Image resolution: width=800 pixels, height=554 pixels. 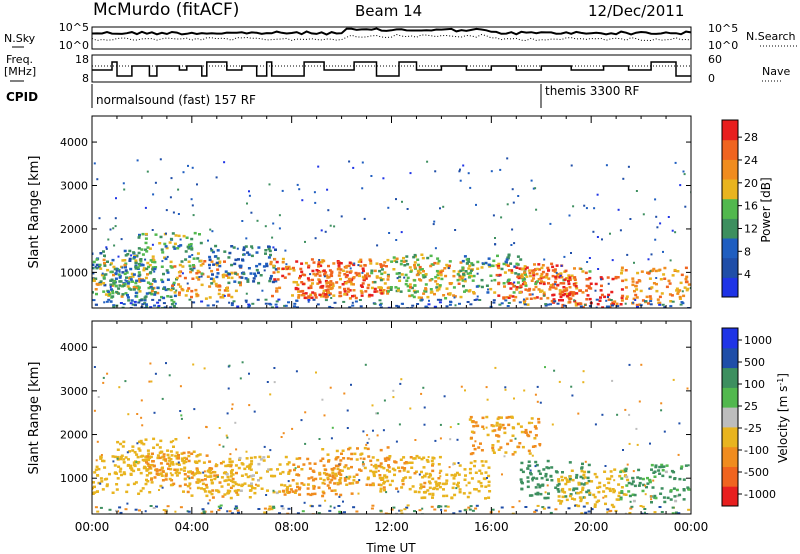 What do you see at coordinates (166, 10) in the screenshot?
I see `station-title: McMurdo (fitACF)` at bounding box center [166, 10].